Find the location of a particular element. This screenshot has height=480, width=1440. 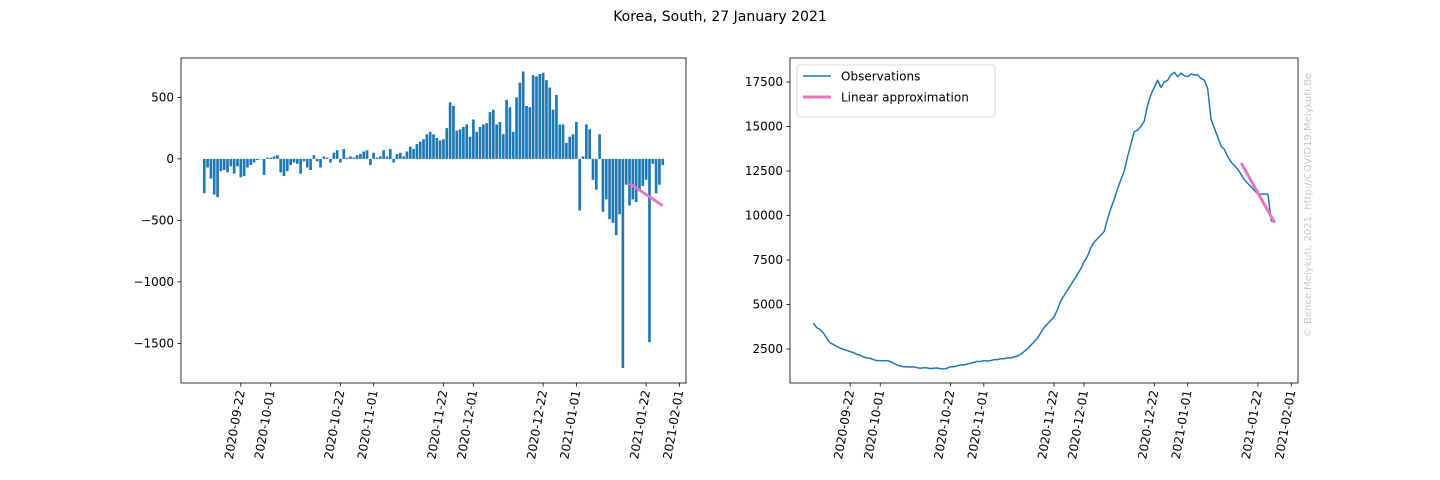

legend-label: Observations is located at coordinates (880, 77).